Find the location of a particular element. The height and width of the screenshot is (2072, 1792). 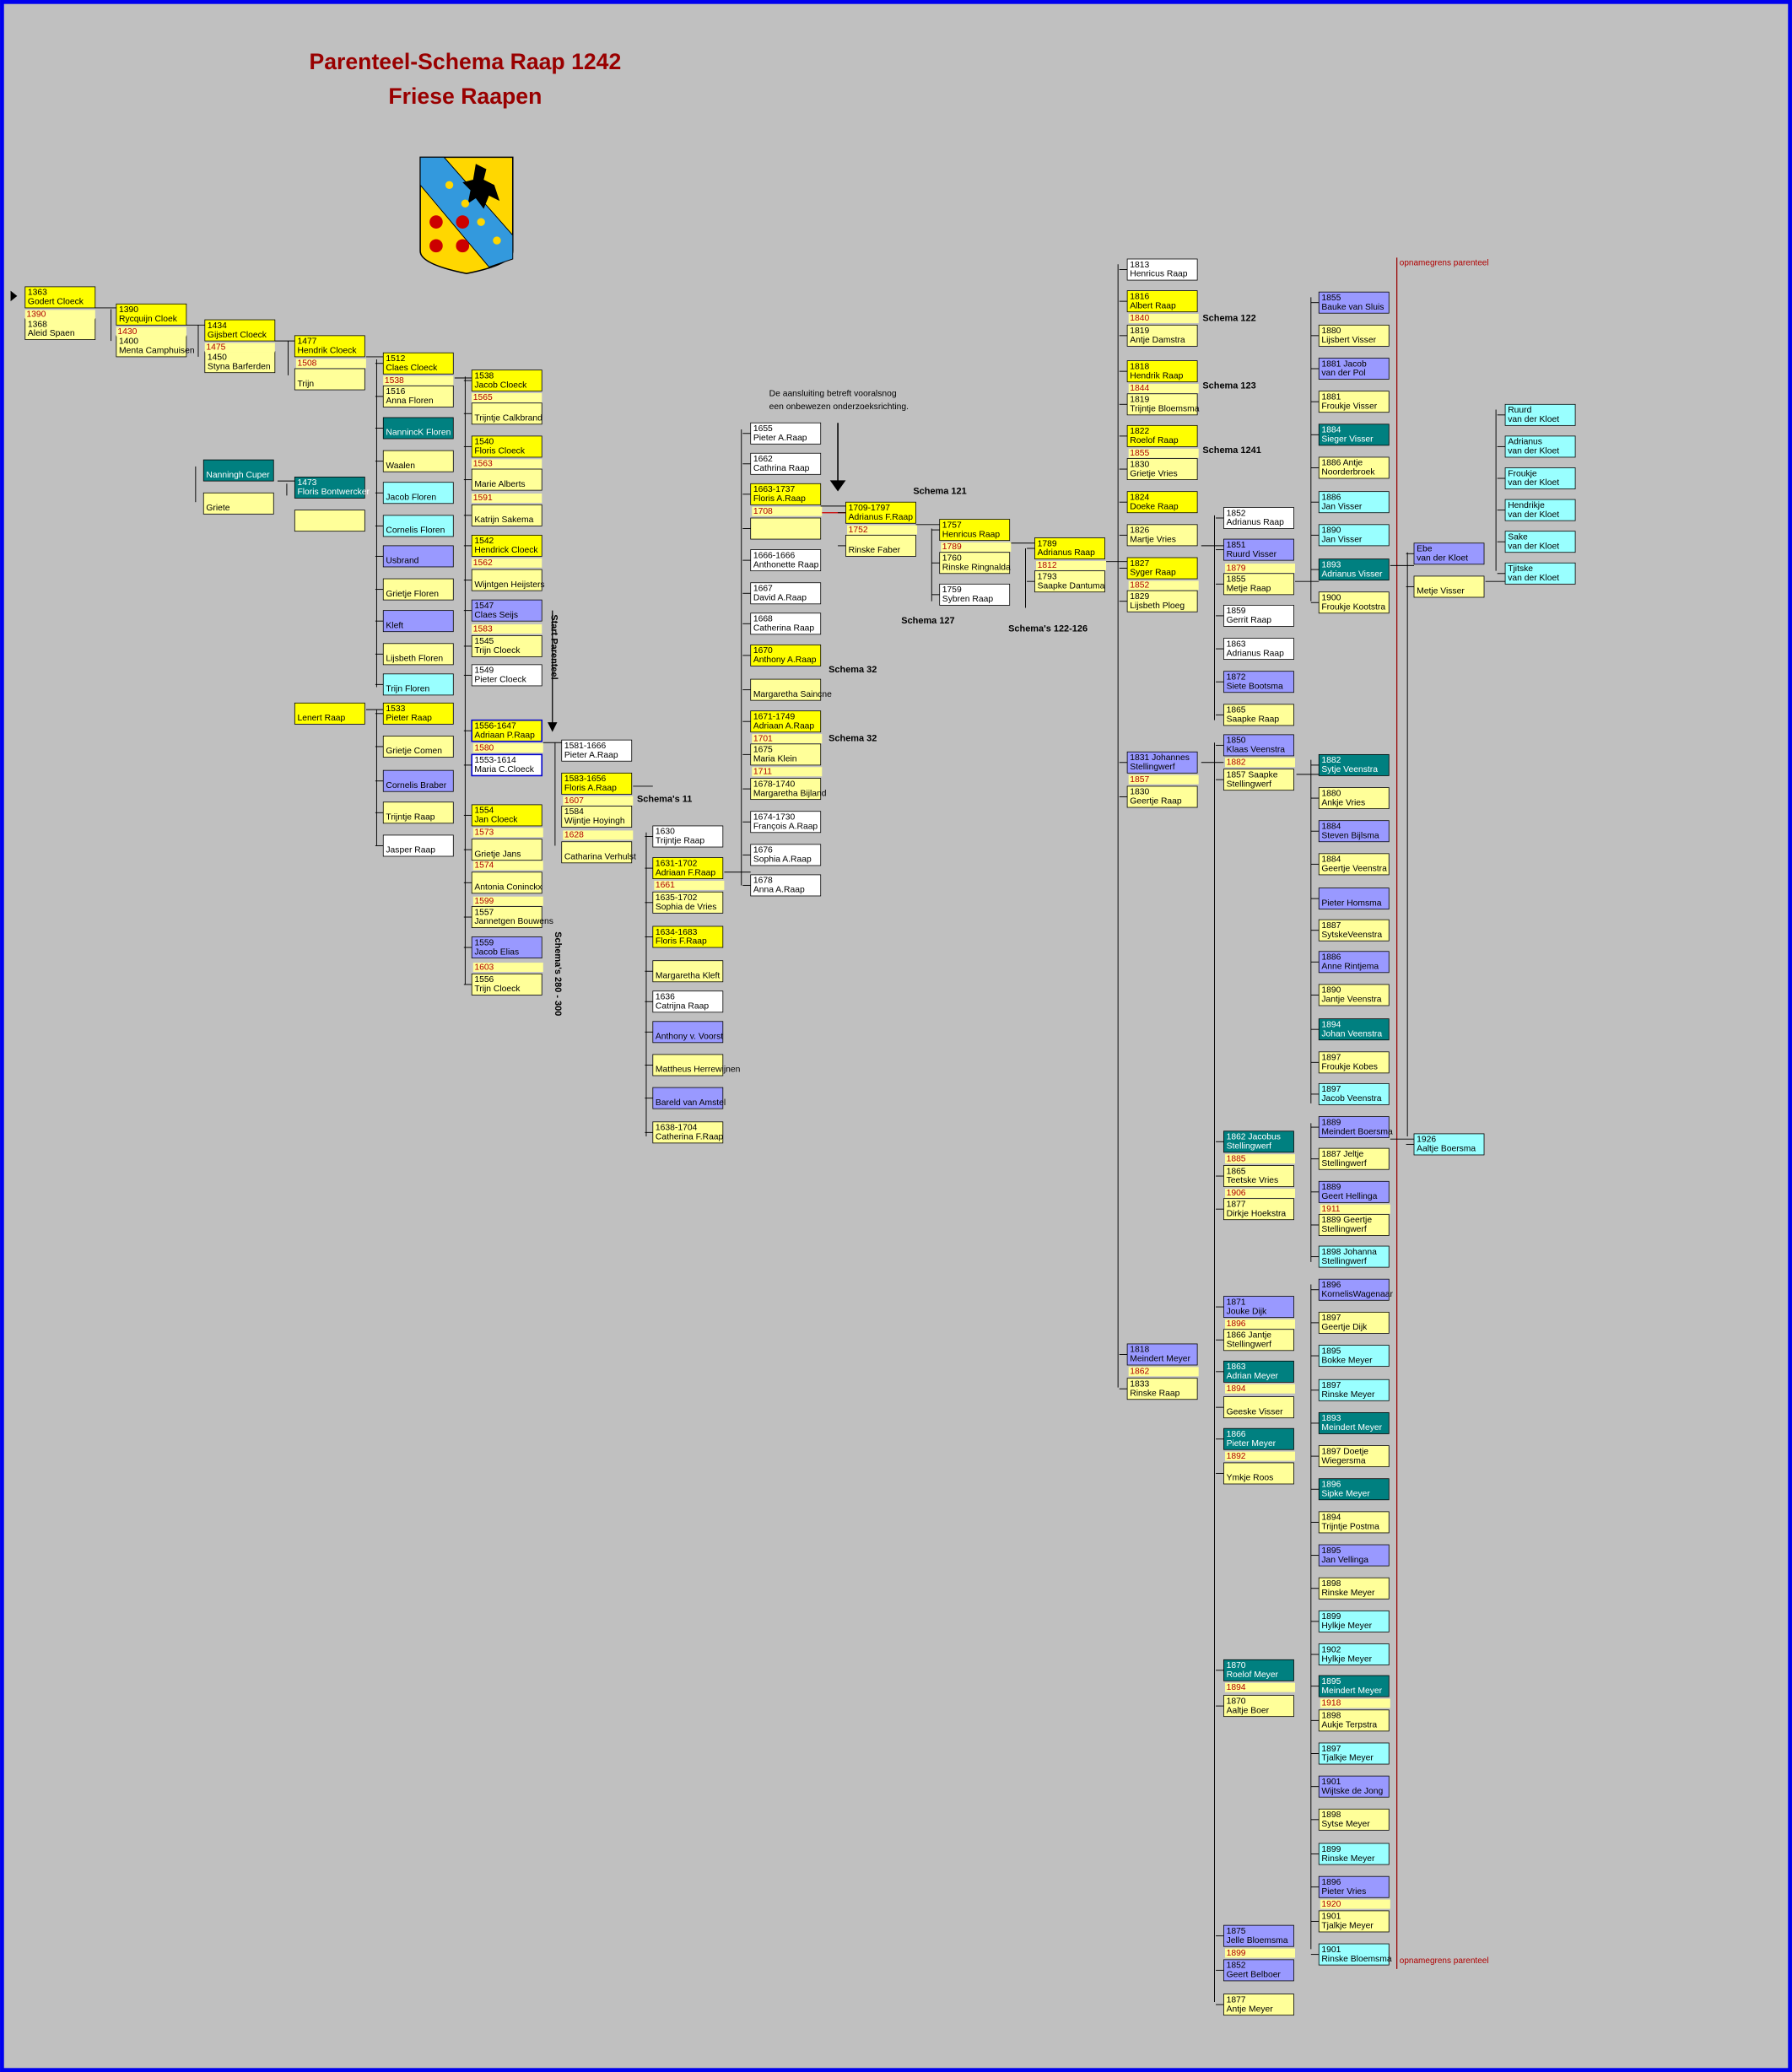

person-label: Rinske Meyer is located at coordinates (1348, 1859).